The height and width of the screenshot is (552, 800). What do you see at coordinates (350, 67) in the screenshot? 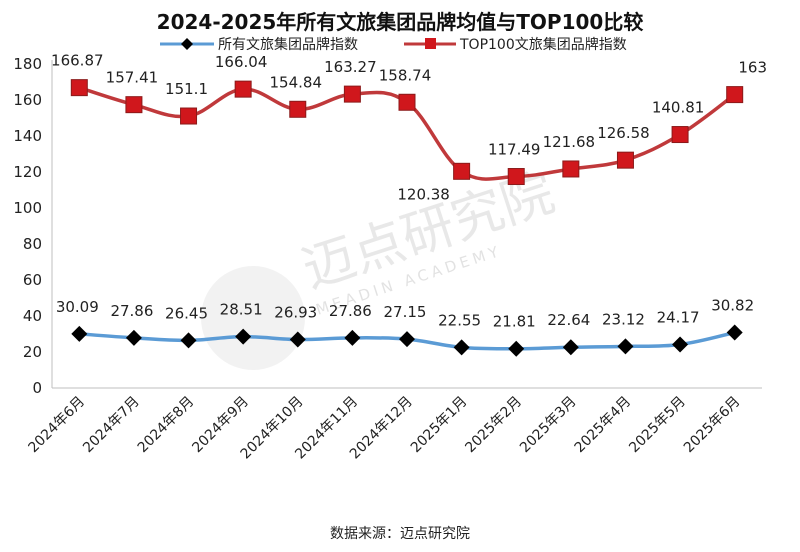
I see `data-label: 163.27` at bounding box center [350, 67].